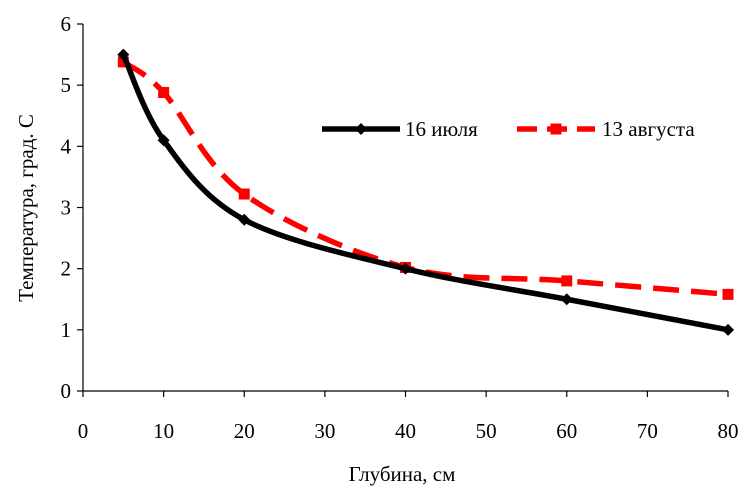 This screenshot has width=745, height=493. I want to click on y-tick-label: 3, so click(66, 208).